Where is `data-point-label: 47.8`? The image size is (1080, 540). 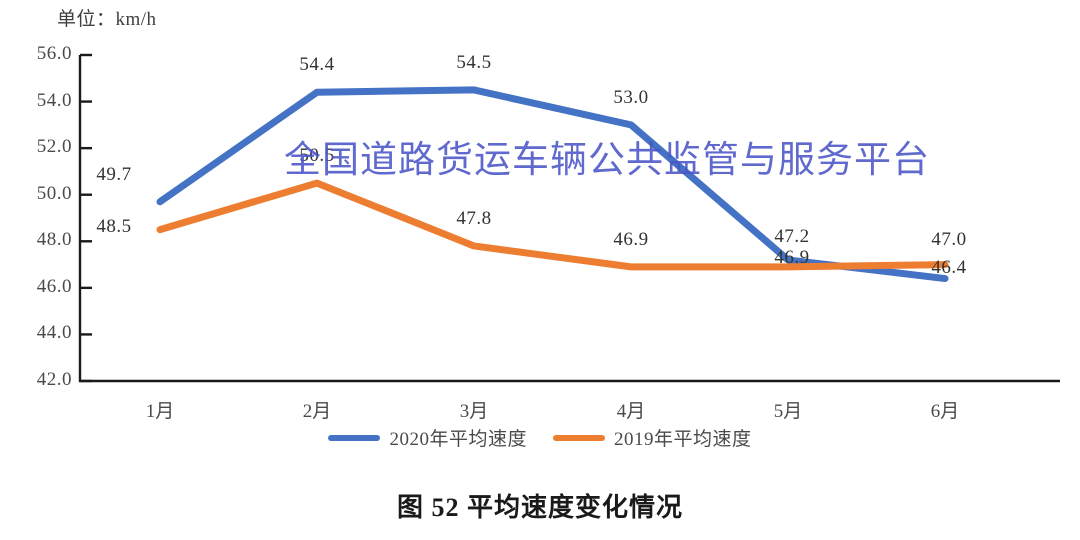 data-point-label: 47.8 is located at coordinates (474, 218).